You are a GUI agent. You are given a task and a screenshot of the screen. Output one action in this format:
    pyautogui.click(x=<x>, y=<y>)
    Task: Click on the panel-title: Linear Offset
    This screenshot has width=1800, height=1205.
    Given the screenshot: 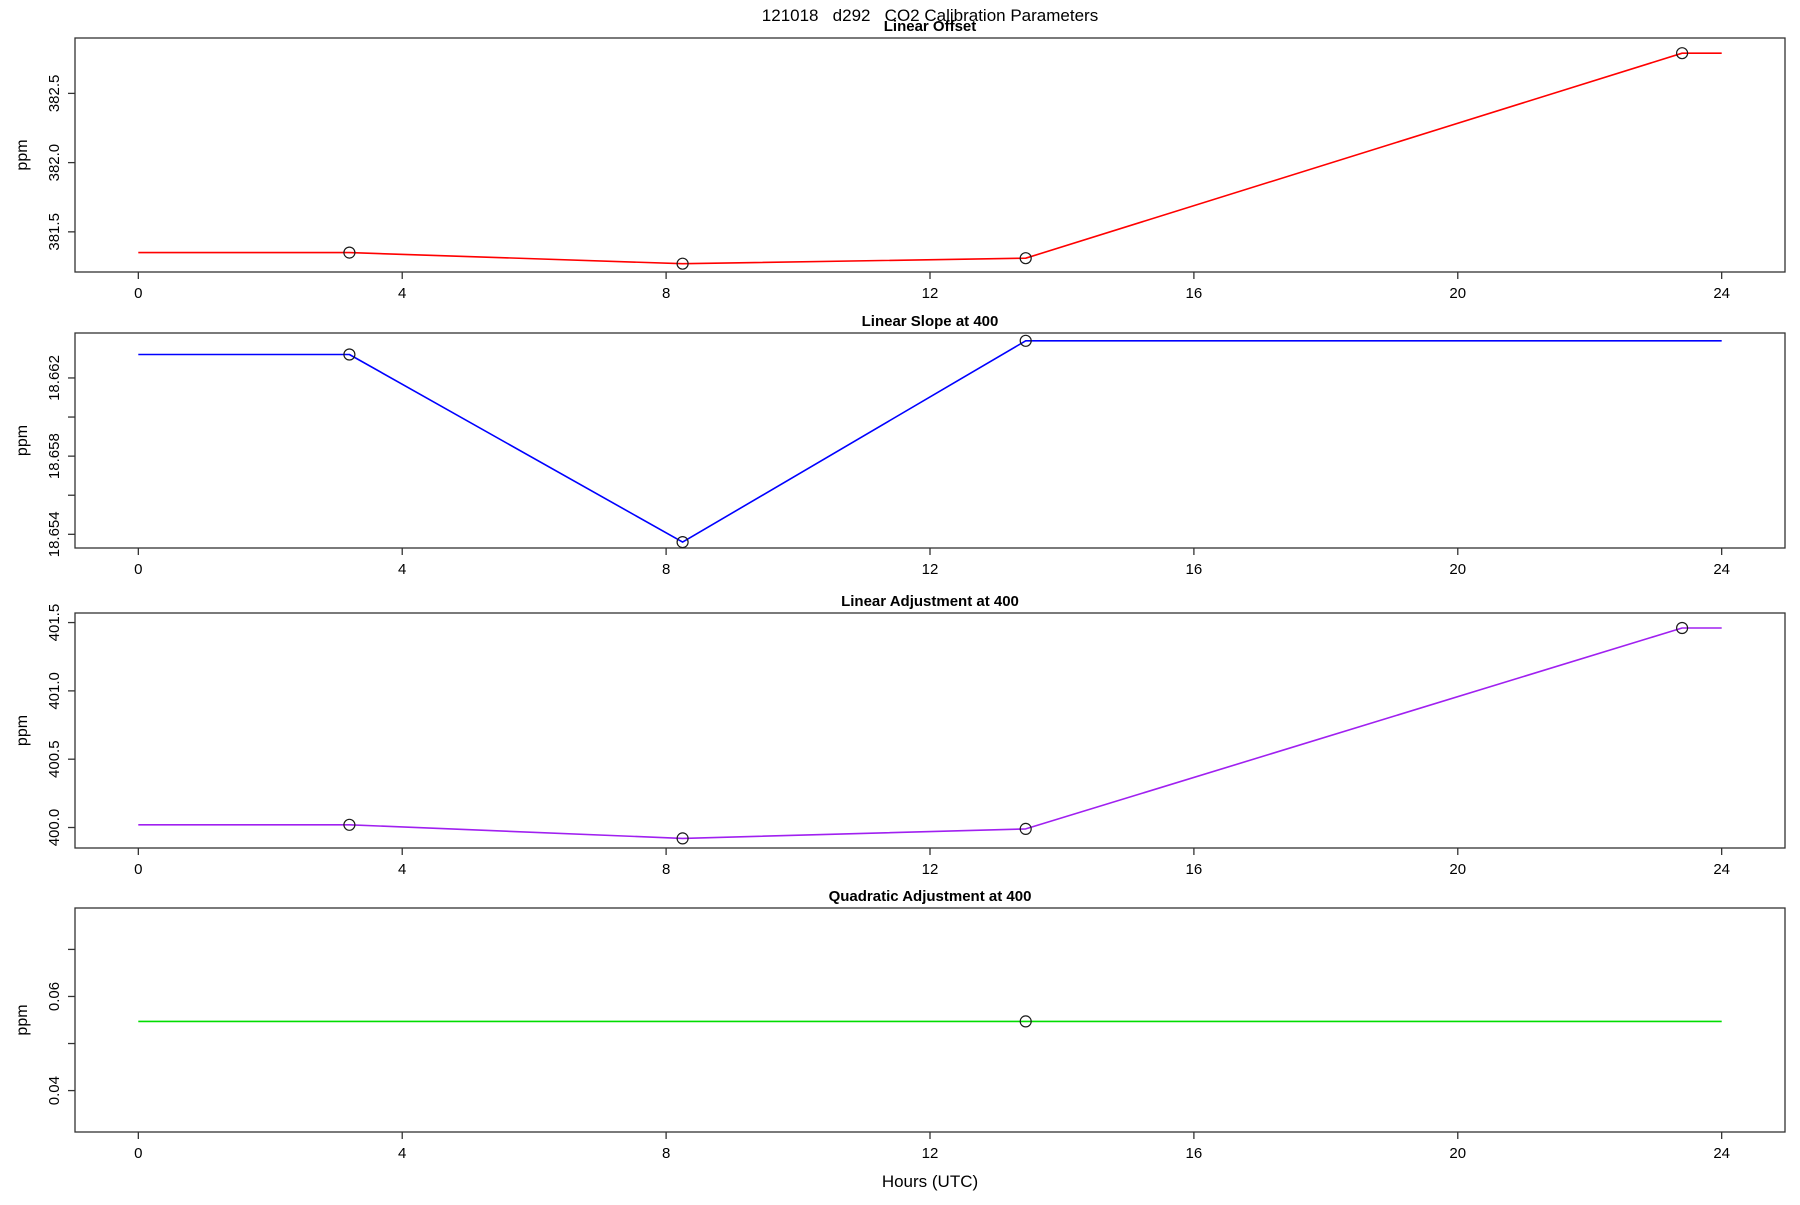 What is the action you would take?
    pyautogui.click(x=930, y=26)
    